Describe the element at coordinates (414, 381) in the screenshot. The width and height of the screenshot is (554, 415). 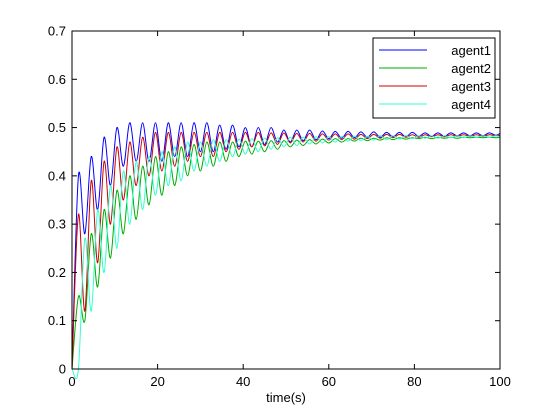
I see `x-tick-label: 80` at that location.